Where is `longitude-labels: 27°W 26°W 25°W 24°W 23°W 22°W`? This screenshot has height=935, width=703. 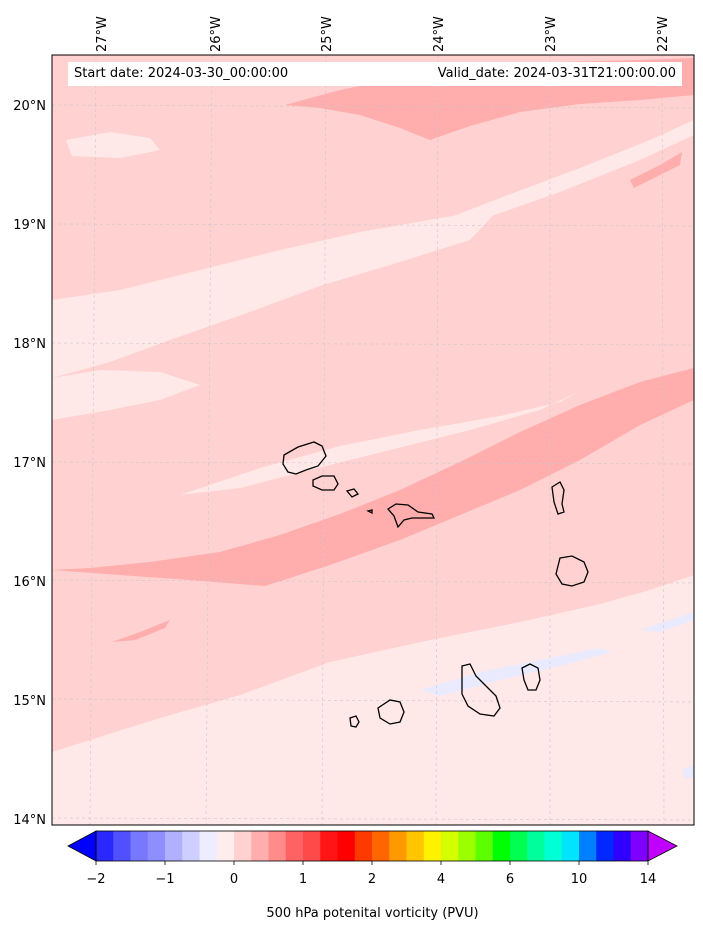
longitude-labels: 27°W 26°W 25°W 24°W 23°W 22°W is located at coordinates (383, 34).